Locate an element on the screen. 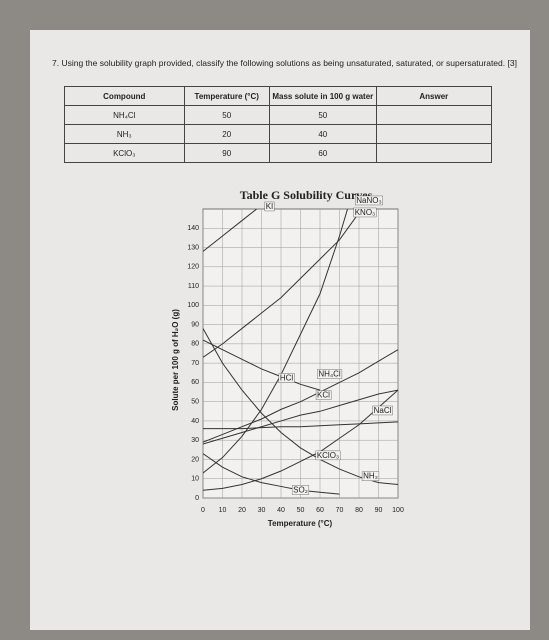 Image resolution: width=549 pixels, height=640 pixels. x-tick-label: 90 is located at coordinates (379, 510).